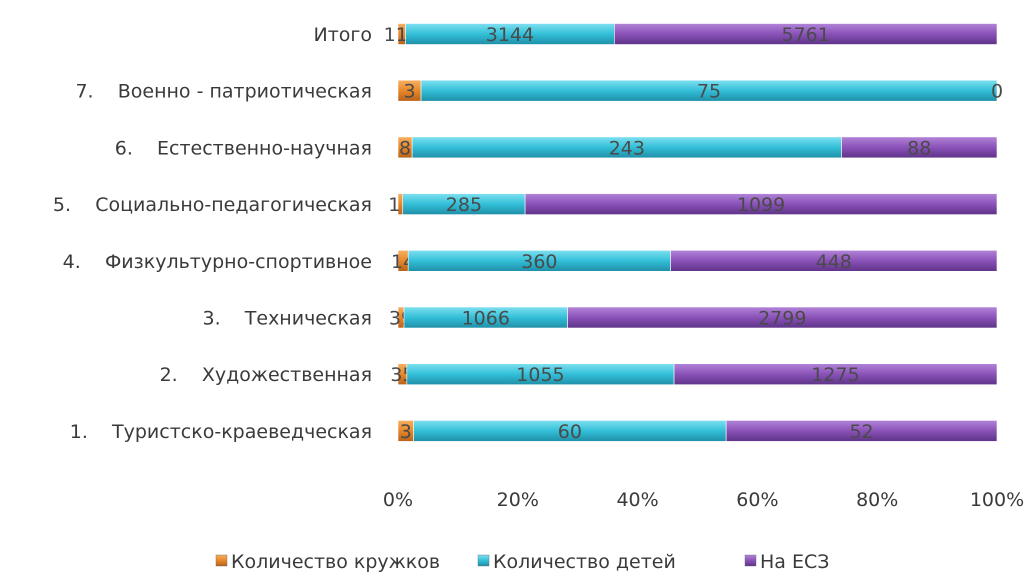 Image resolution: width=1032 pixels, height=584 pixels. What do you see at coordinates (486, 319) in the screenshot?
I see `data-label-3-series-2: 1066` at bounding box center [486, 319].